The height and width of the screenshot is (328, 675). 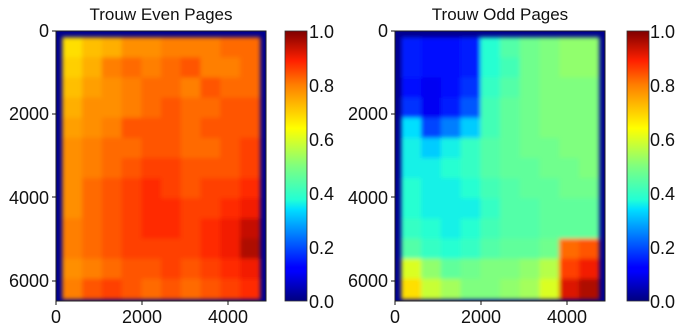 I want to click on chart-title: Trouw Even Pages, so click(x=161, y=14).